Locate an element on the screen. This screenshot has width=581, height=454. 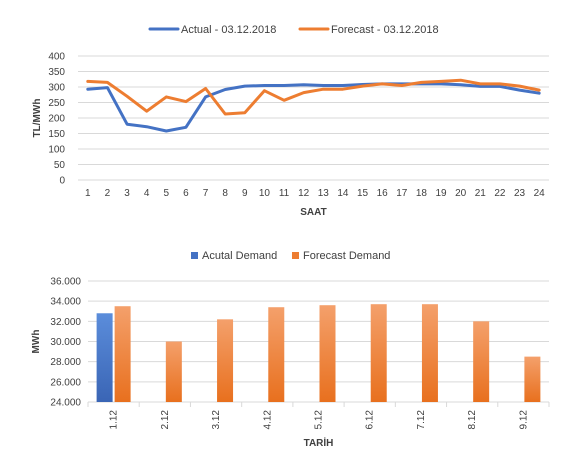
legend-label-forecast: Forecast - 03.12.2018 is located at coordinates (385, 30).